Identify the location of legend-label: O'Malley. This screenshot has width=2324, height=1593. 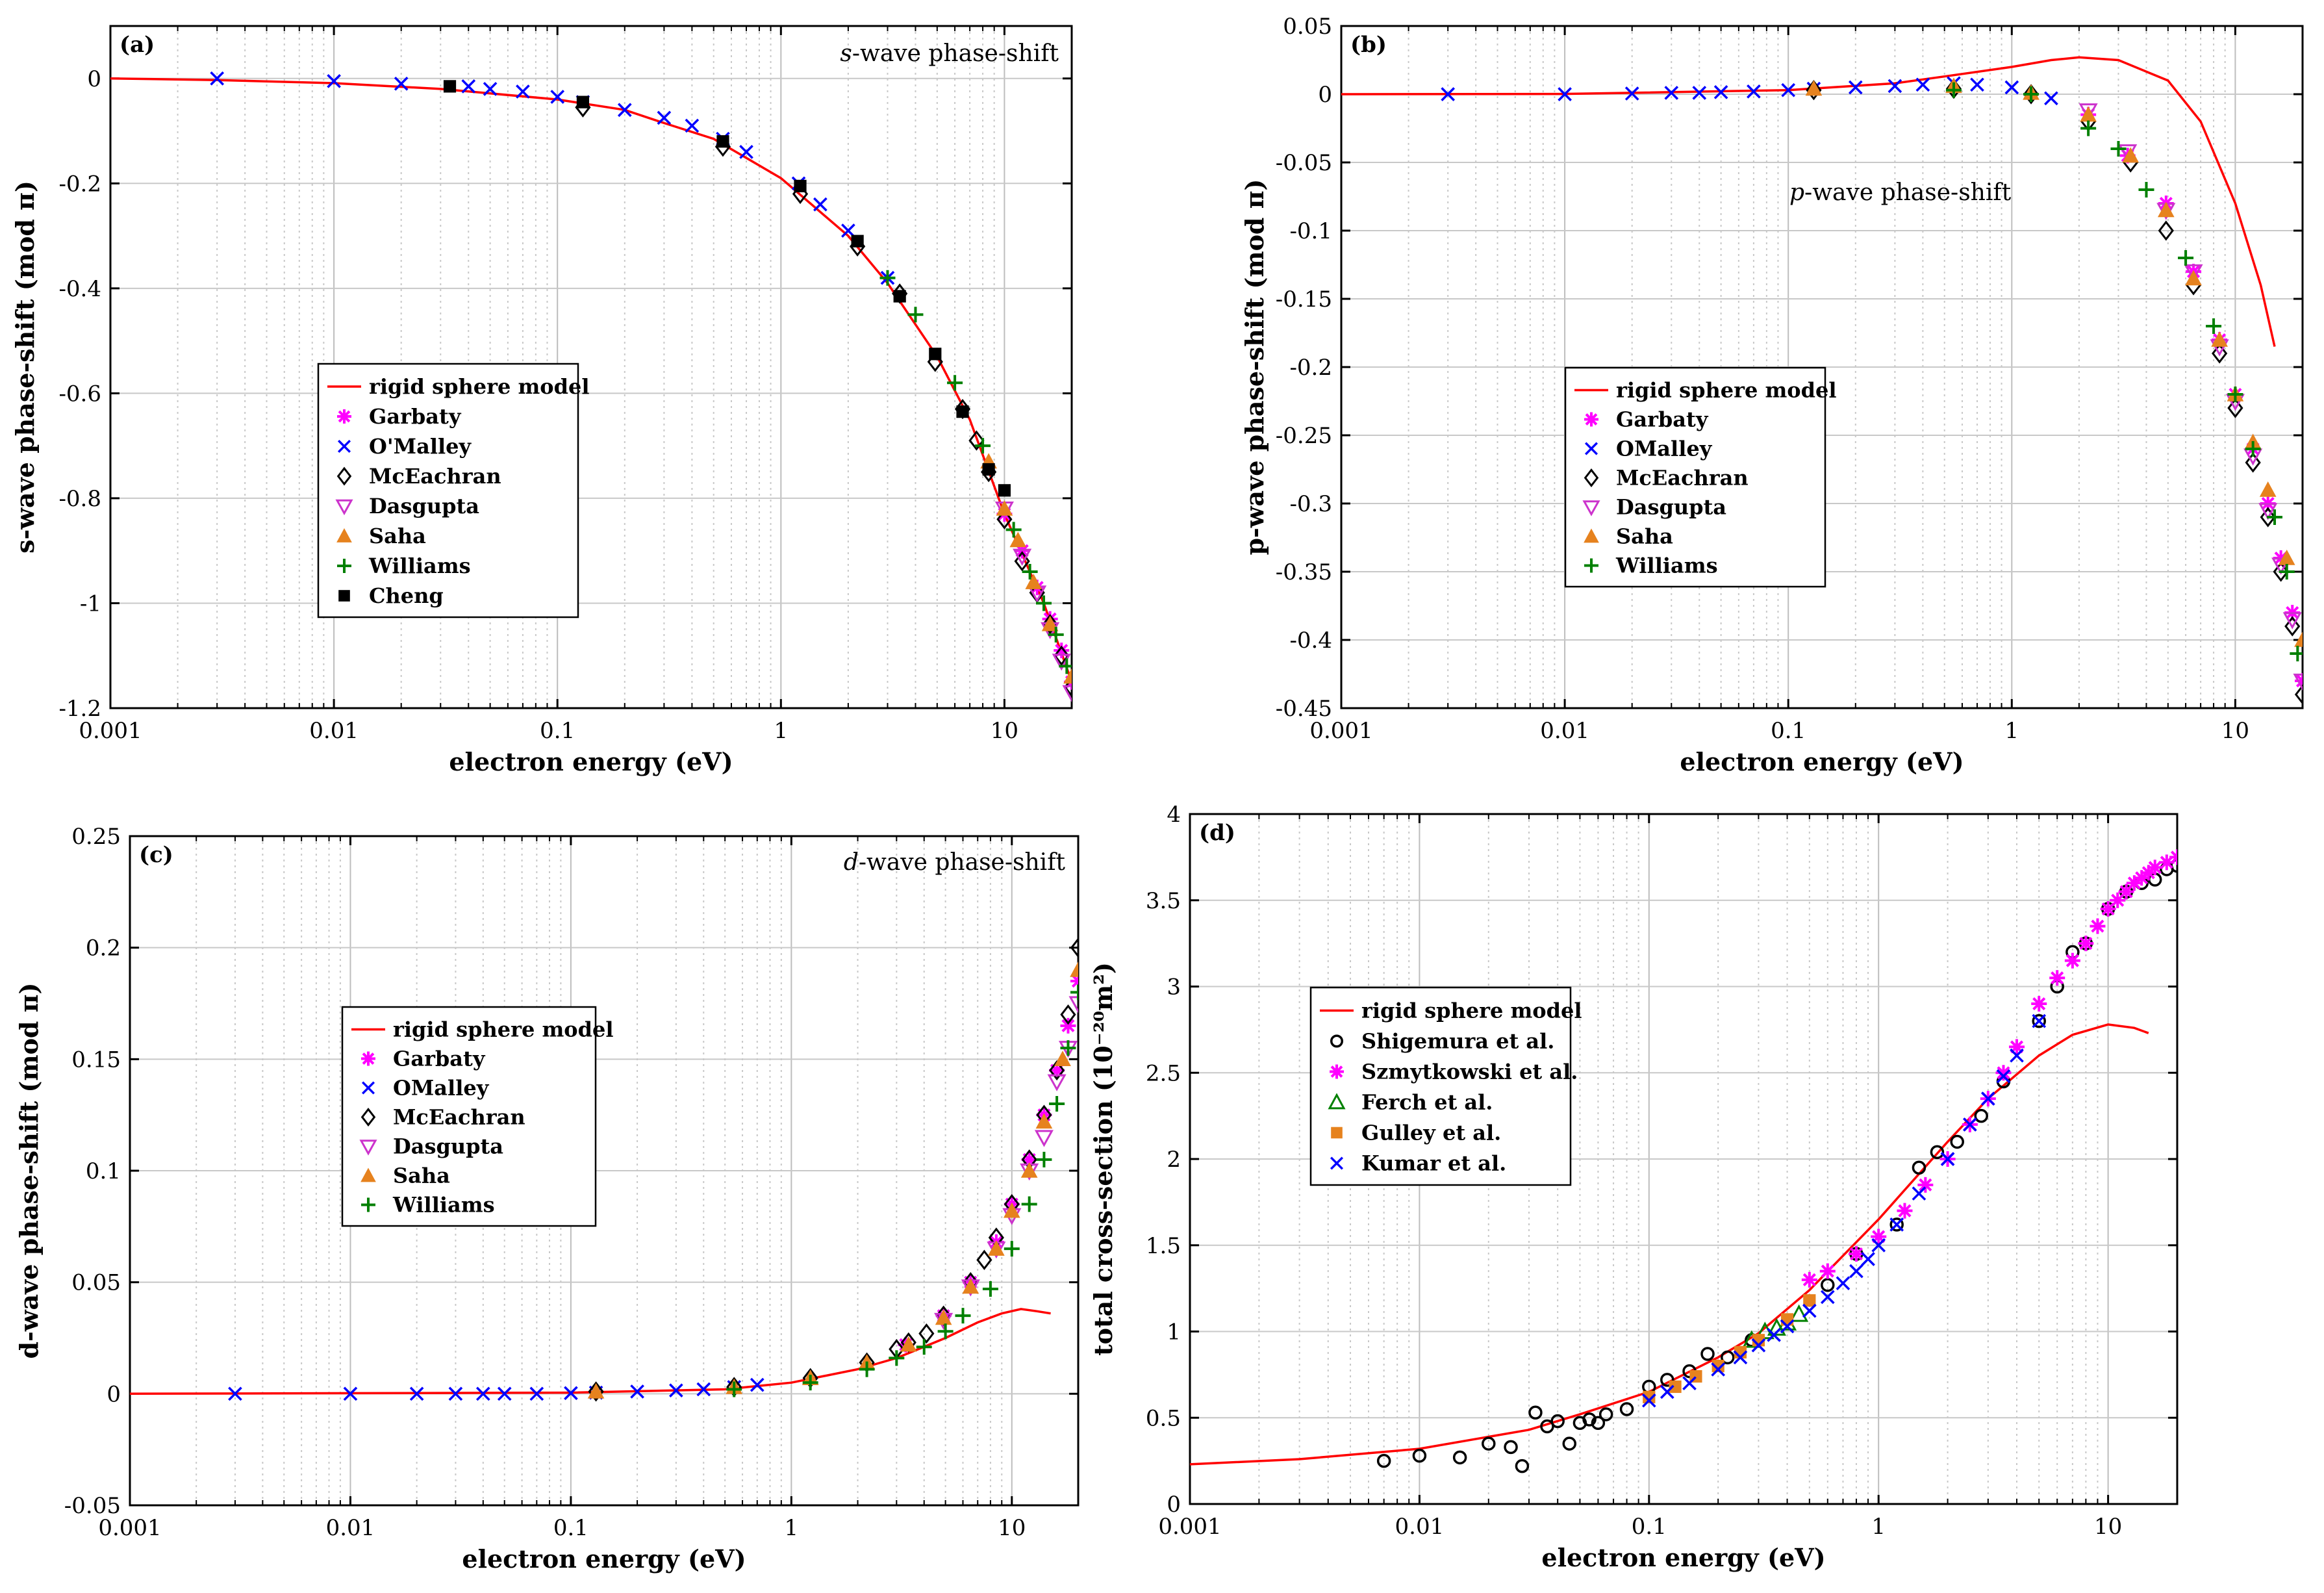
(420, 446).